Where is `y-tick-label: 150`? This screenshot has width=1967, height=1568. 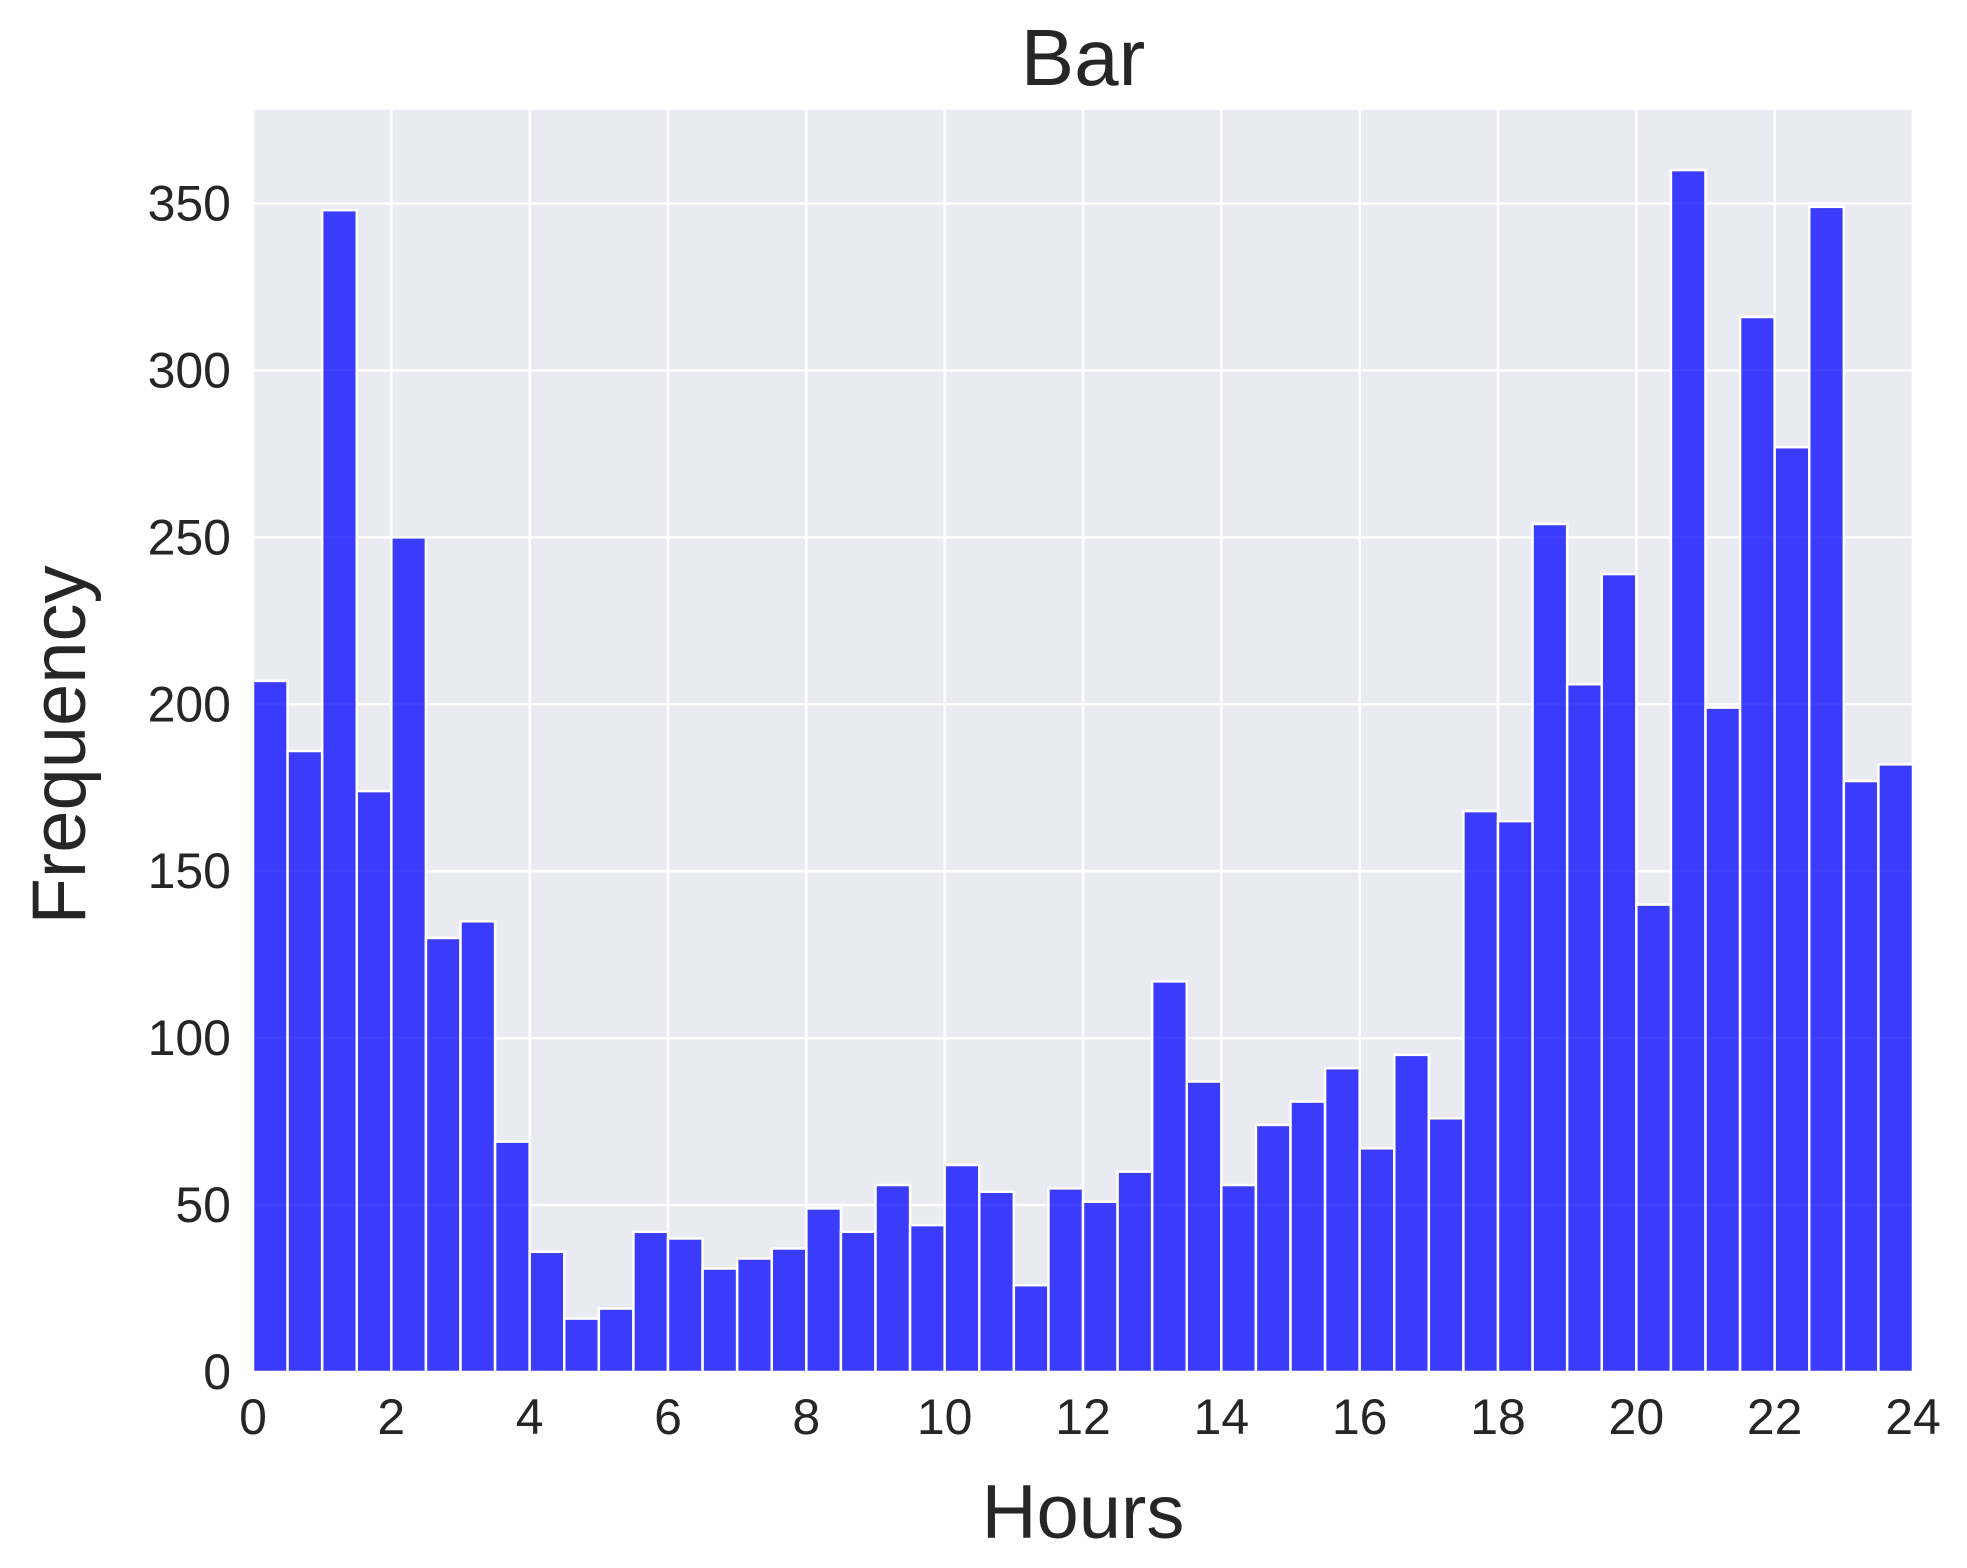
y-tick-label: 150 is located at coordinates (189, 871).